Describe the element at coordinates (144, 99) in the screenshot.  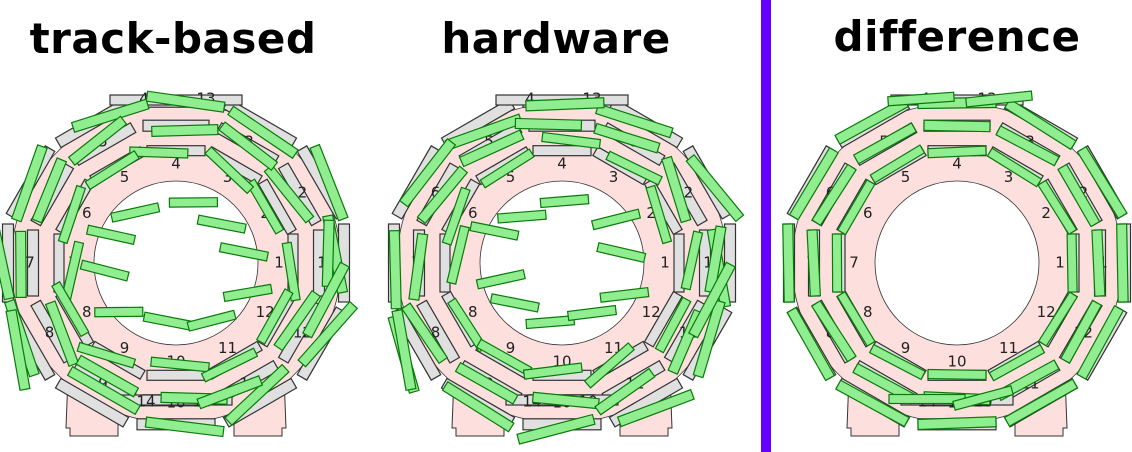
I see `top-label-4: 4` at that location.